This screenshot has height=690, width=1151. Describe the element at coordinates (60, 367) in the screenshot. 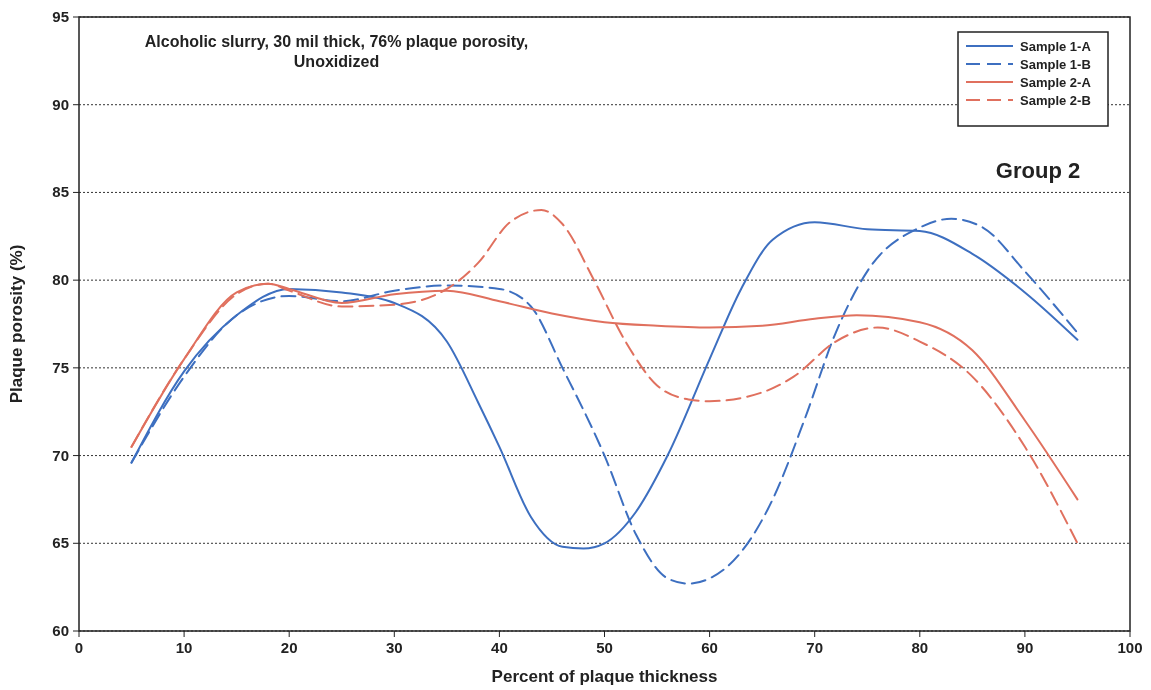

I see `y-tick-label: 75` at that location.